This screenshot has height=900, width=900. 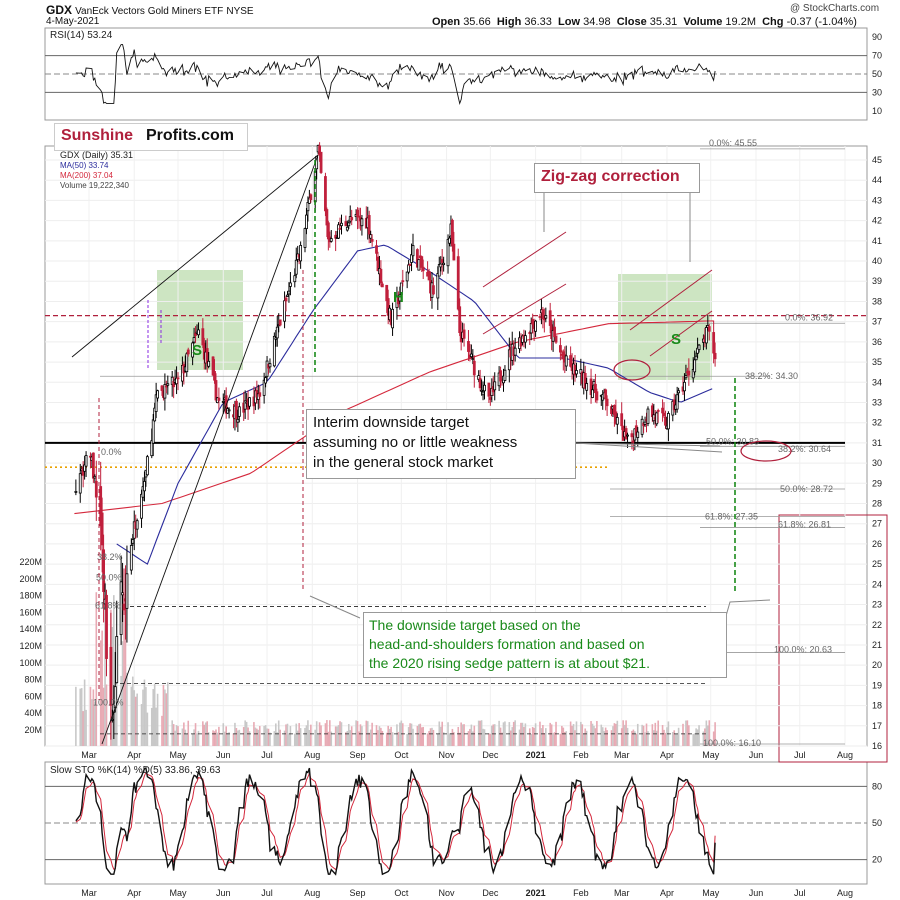 What do you see at coordinates (267, 755) in the screenshot?
I see `x-tick-label: Jul` at bounding box center [267, 755].